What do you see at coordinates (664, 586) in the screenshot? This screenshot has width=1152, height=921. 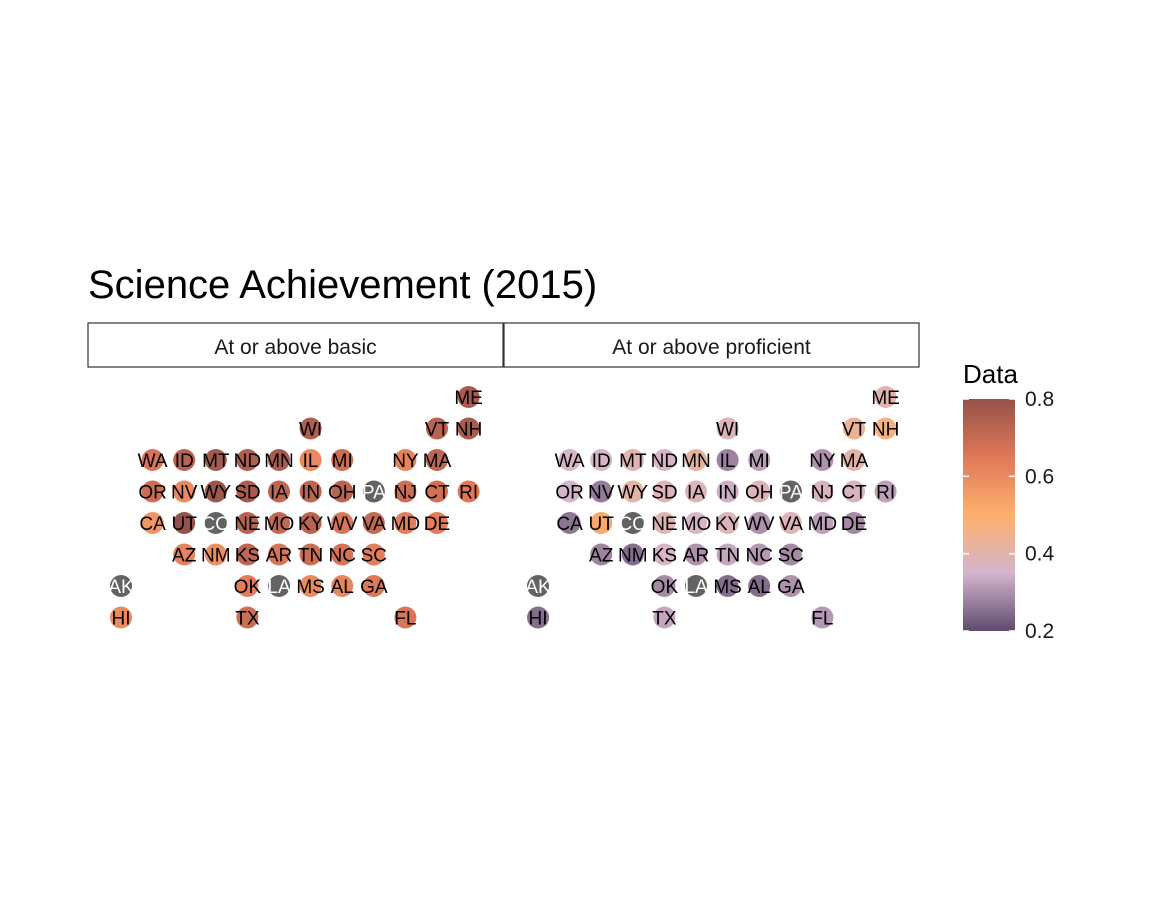 I see `state-tile-ok` at bounding box center [664, 586].